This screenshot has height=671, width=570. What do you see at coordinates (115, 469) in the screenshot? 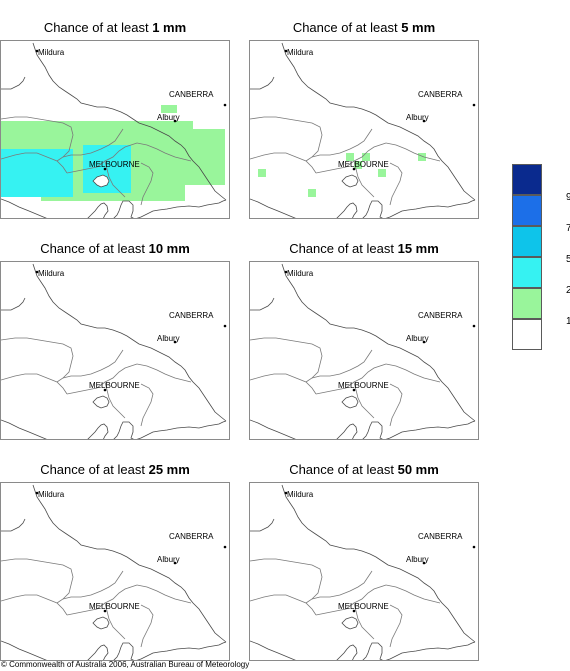
I see `panel-title-25mm: Chance of at least 25 mm` at bounding box center [115, 469].